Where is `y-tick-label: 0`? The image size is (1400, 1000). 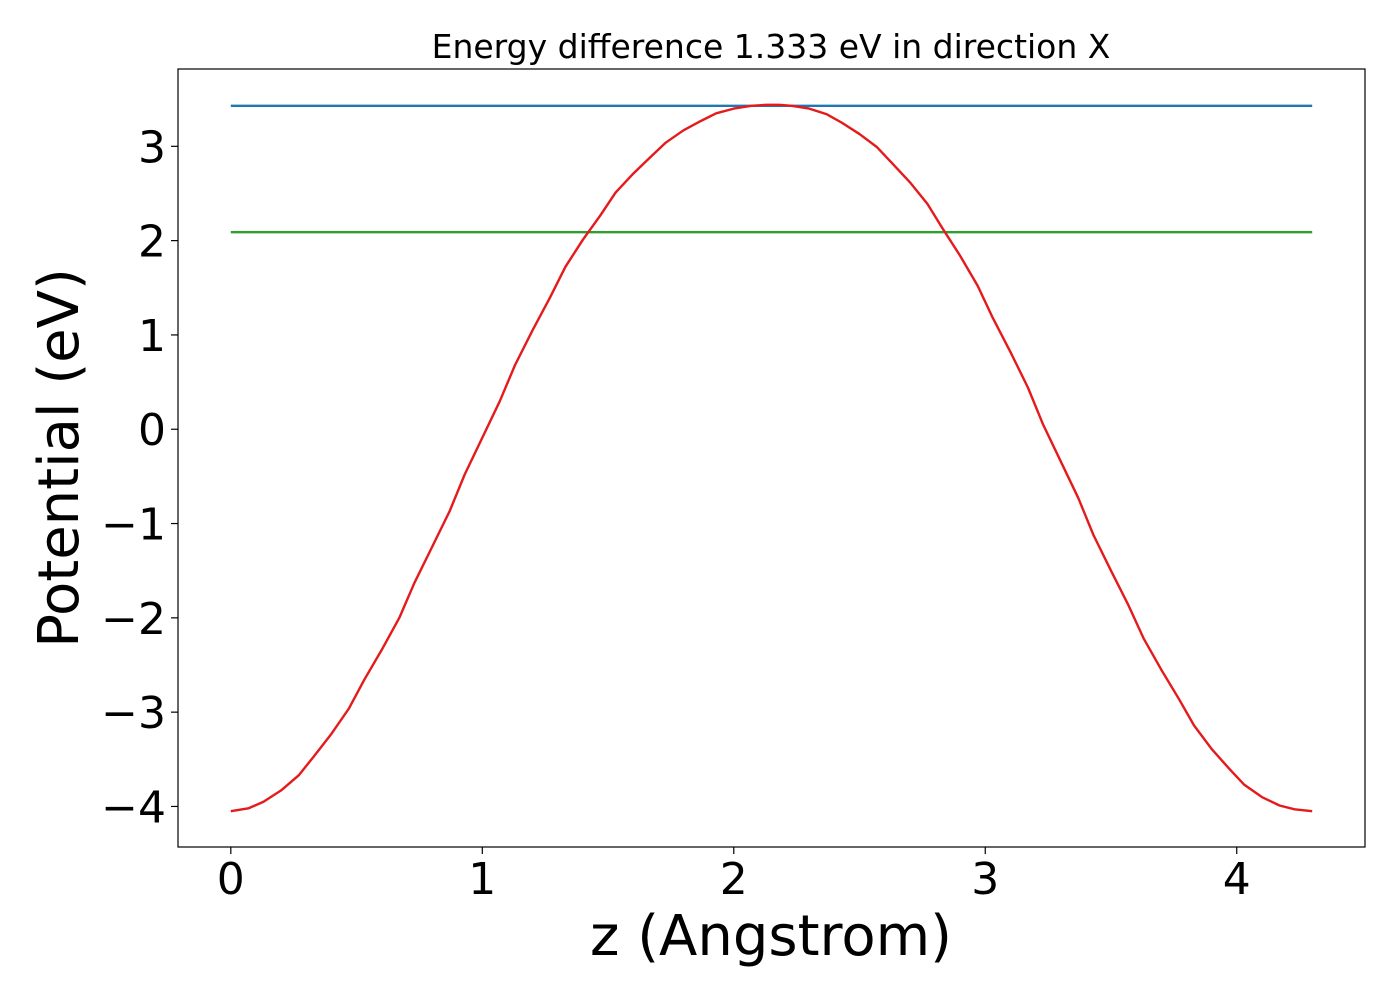
y-tick-label: 0 is located at coordinates (152, 430).